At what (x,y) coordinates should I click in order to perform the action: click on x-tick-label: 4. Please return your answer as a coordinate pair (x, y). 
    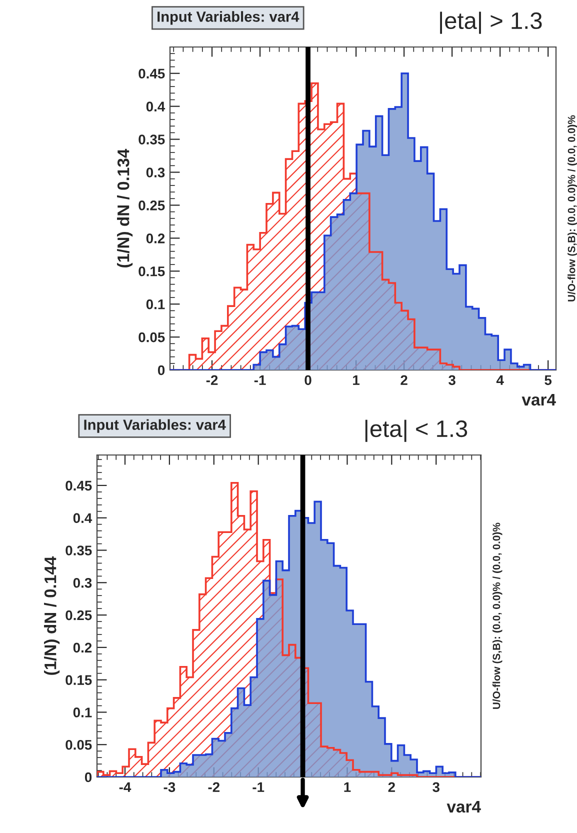
    Looking at the image, I should click on (500, 380).